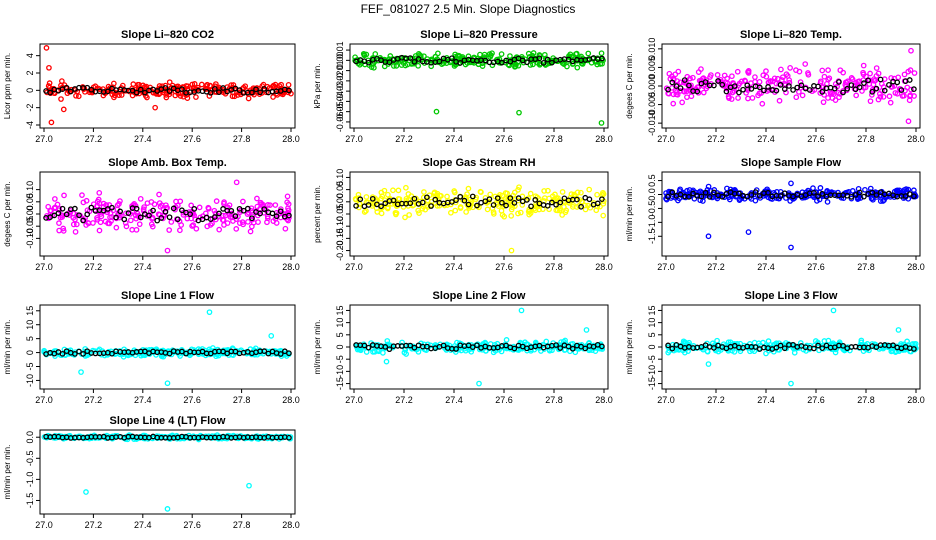 This screenshot has width=936, height=540. I want to click on x-tick-label: 27.4, so click(143, 139).